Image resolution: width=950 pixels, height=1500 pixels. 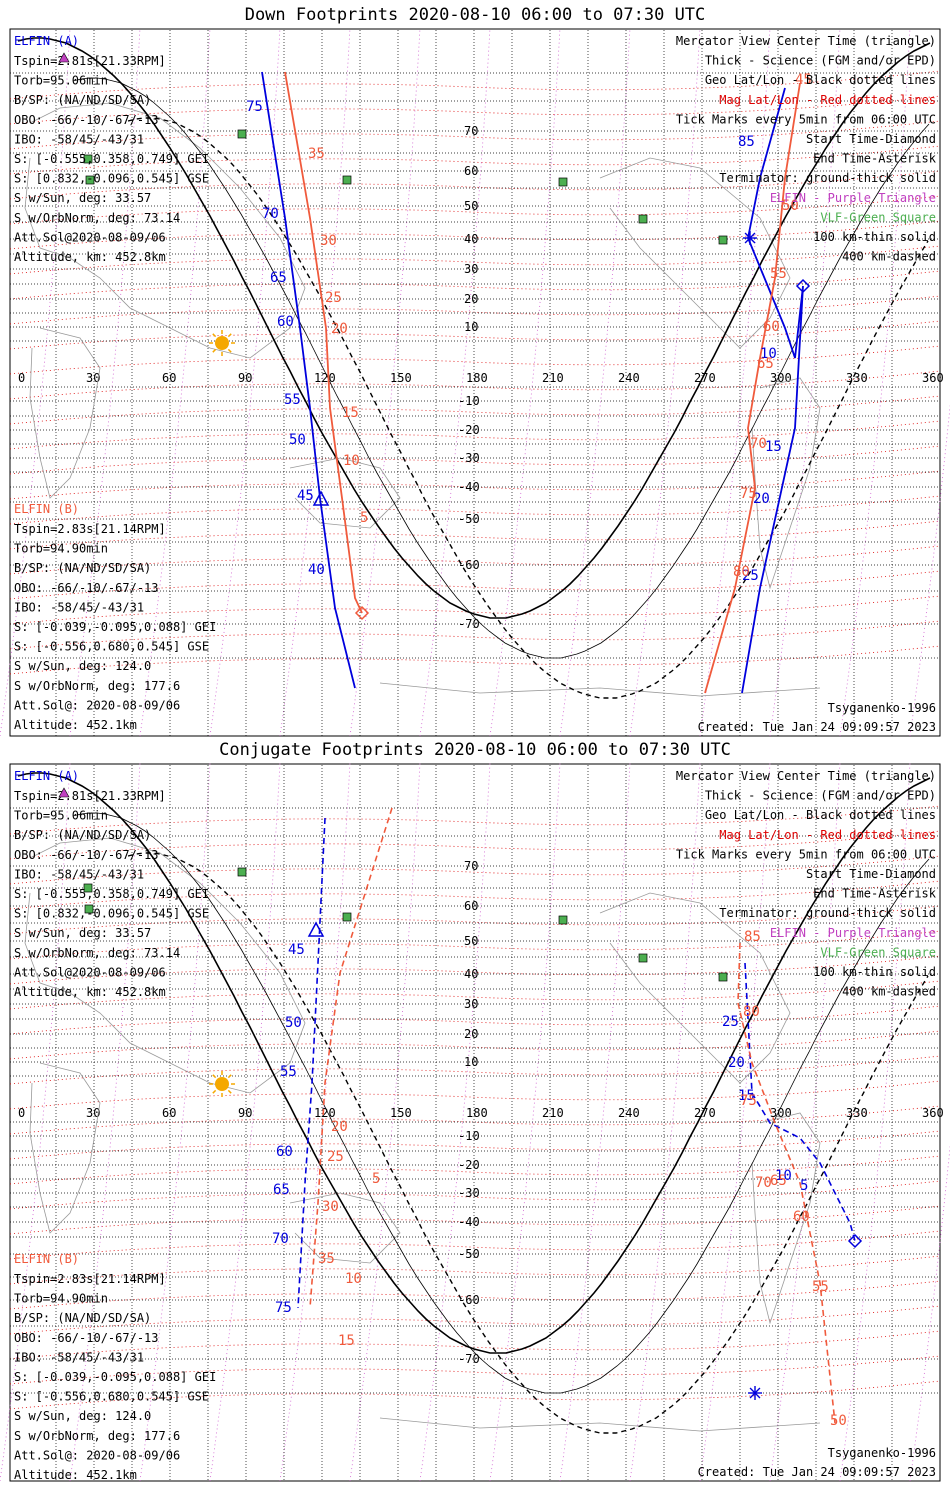 What do you see at coordinates (806, 854) in the screenshot?
I see `legend-item: Tick Marks every 5min from 06:00 UTC` at bounding box center [806, 854].